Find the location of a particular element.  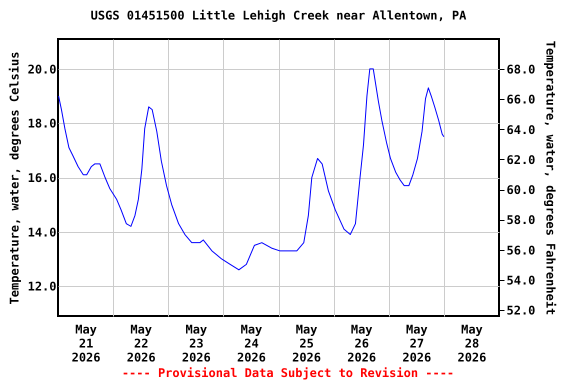

y-tick-label: 16.0 is located at coordinates (42, 178).